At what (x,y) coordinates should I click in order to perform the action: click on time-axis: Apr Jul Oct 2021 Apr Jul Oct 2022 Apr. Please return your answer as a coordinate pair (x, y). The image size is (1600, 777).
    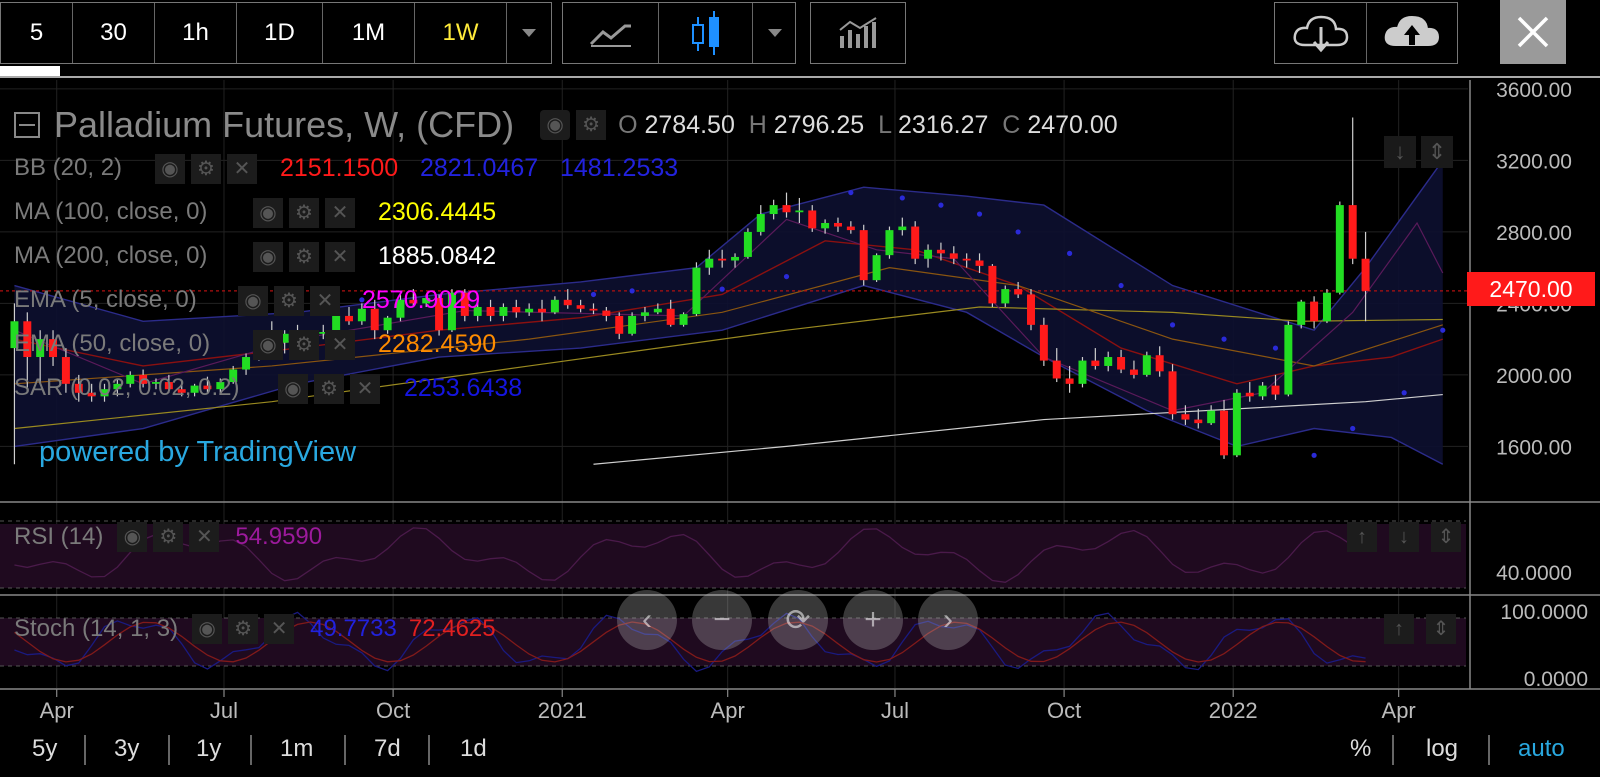
    Looking at the image, I should click on (728, 706).